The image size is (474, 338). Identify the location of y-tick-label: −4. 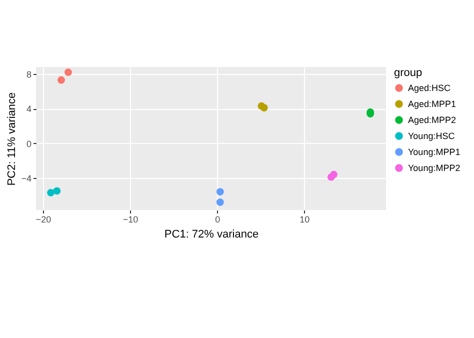
(26, 178).